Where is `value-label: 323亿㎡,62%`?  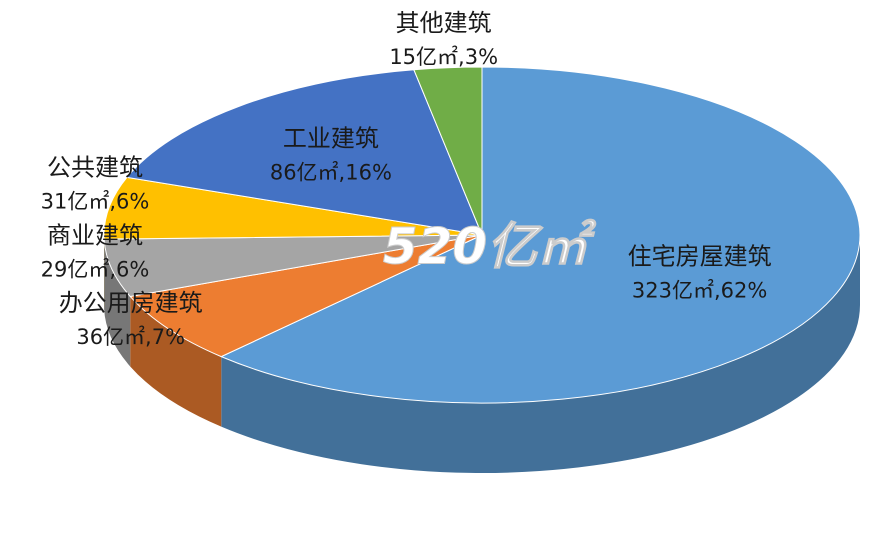 value-label: 323亿㎡,62% is located at coordinates (699, 291).